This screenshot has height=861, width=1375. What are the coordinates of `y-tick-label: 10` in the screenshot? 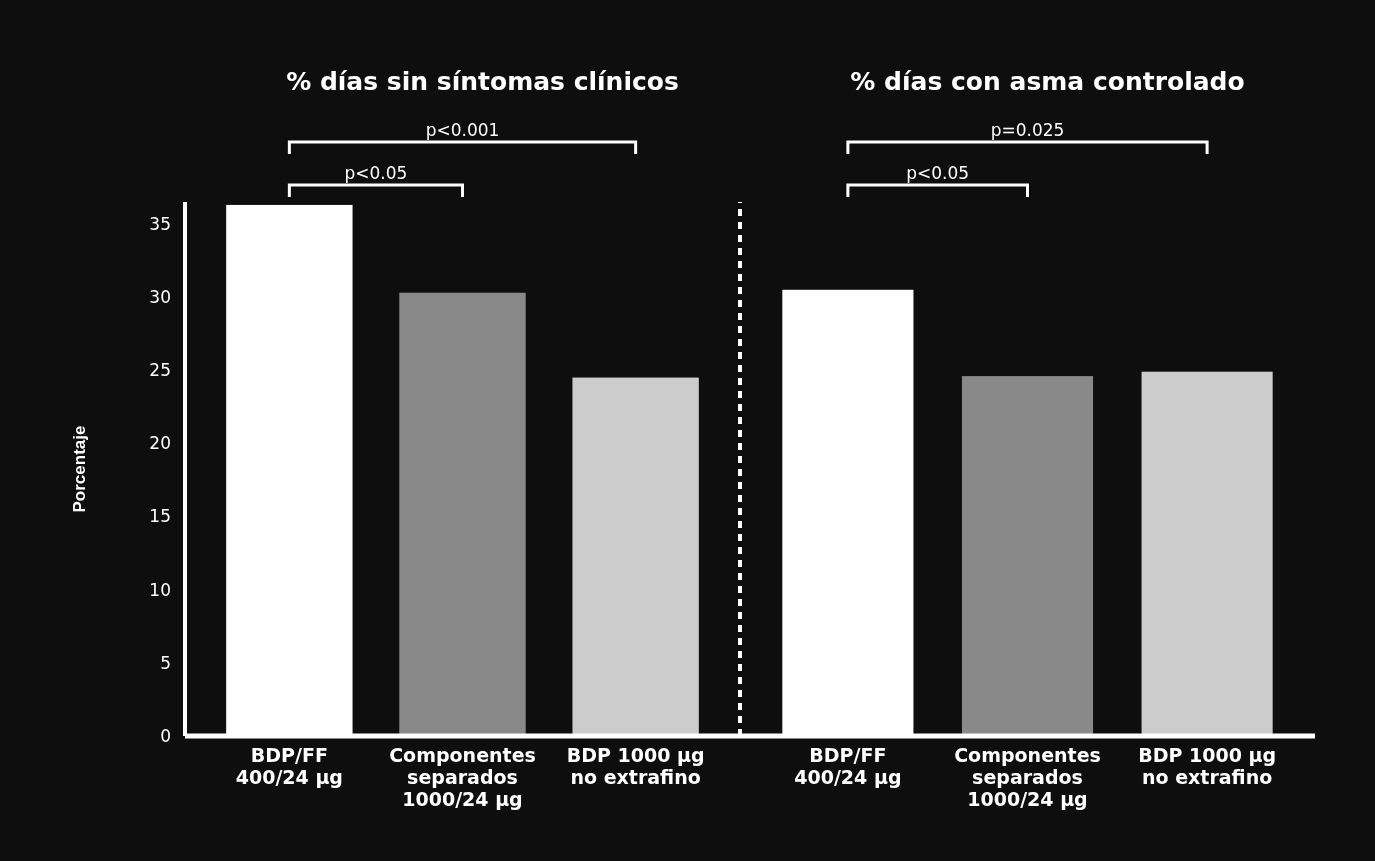 It's located at (160, 589).